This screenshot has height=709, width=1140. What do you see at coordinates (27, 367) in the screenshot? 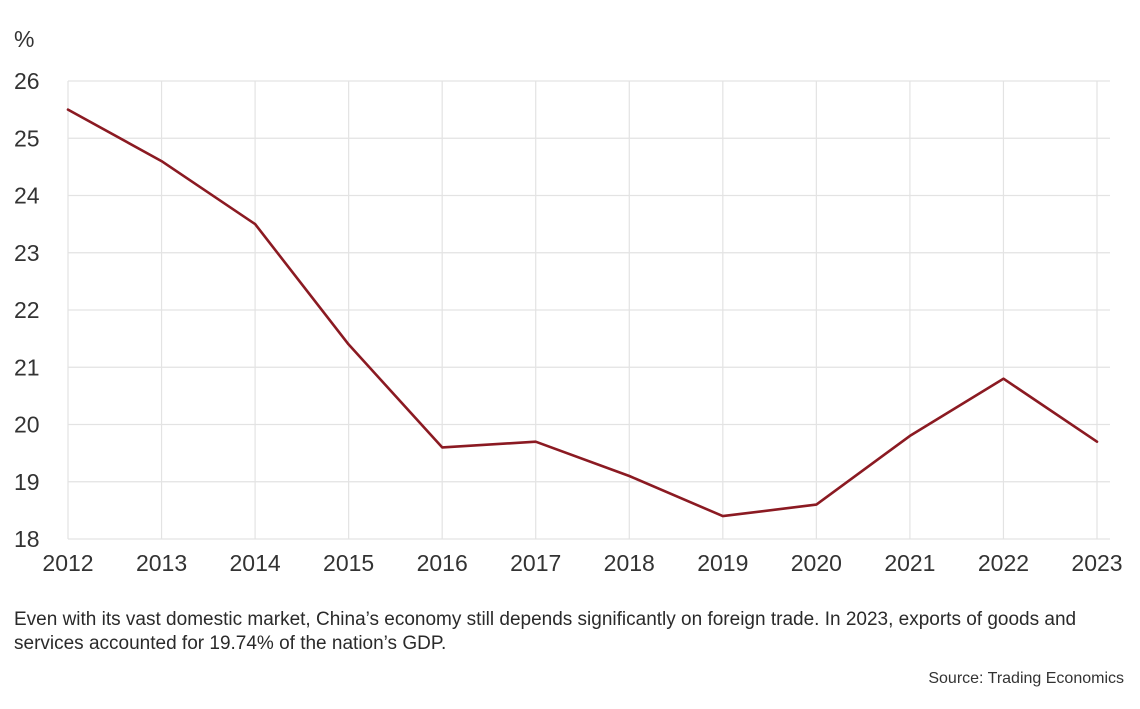
I see `y-tick-label: 21` at bounding box center [27, 367].